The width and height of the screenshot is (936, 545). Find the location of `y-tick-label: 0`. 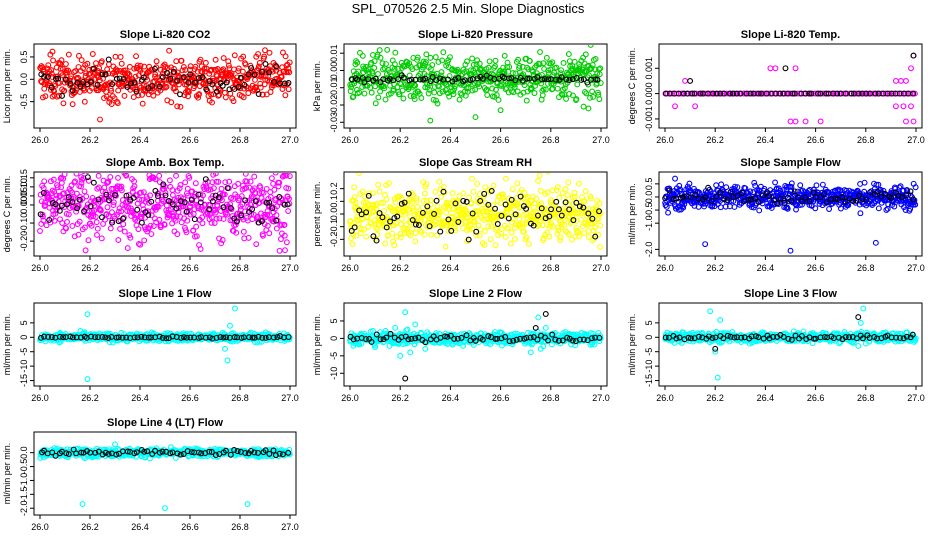

y-tick-label: 0 is located at coordinates (334, 338).